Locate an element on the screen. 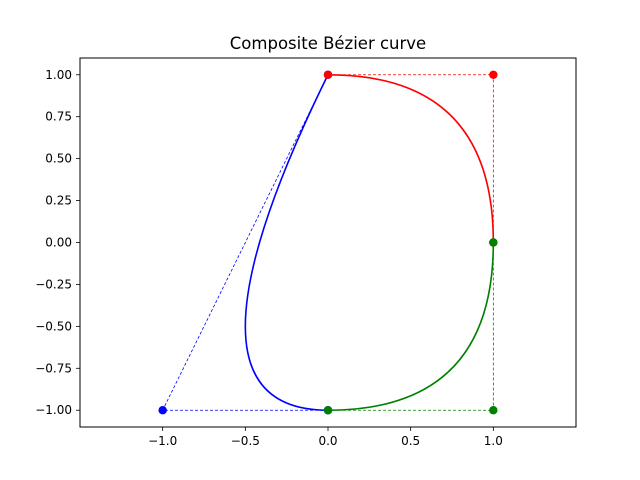 This screenshot has height=480, width=640. y-tick-label: 0.50 is located at coordinates (58, 159).